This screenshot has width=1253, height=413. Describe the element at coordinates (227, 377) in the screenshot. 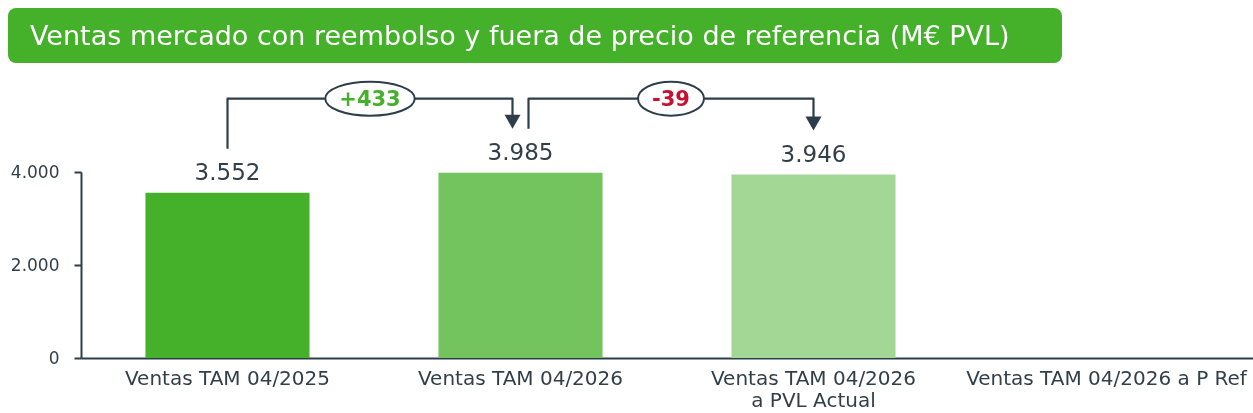

I see `x-tick-label: Ventas TAM 04/2025` at that location.